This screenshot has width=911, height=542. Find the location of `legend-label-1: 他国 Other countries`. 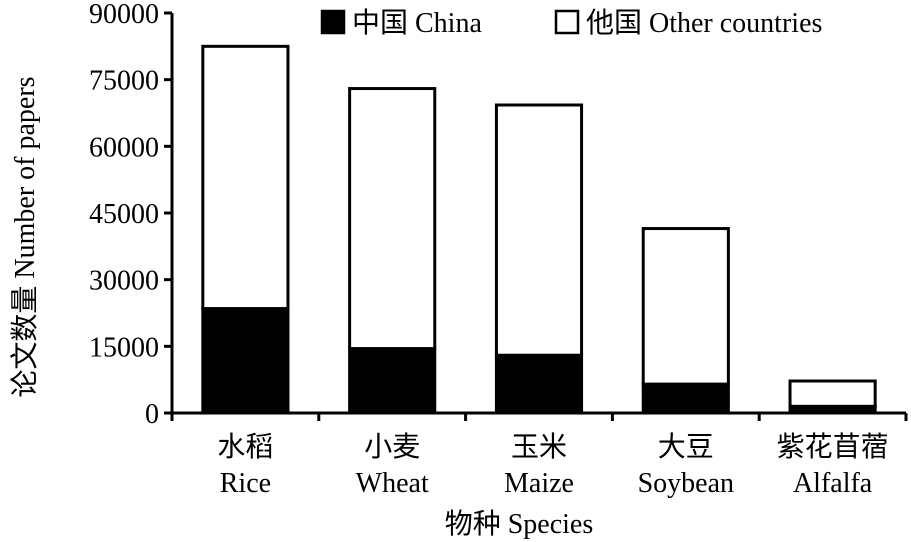

legend-label-1: 他国 Other countries is located at coordinates (704, 23).